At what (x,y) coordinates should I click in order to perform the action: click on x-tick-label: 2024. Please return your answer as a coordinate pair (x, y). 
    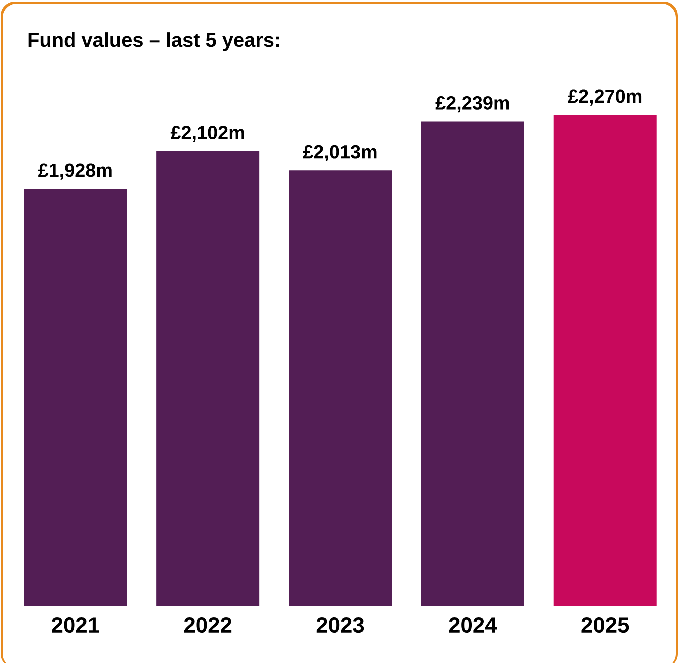
    Looking at the image, I should click on (473, 626).